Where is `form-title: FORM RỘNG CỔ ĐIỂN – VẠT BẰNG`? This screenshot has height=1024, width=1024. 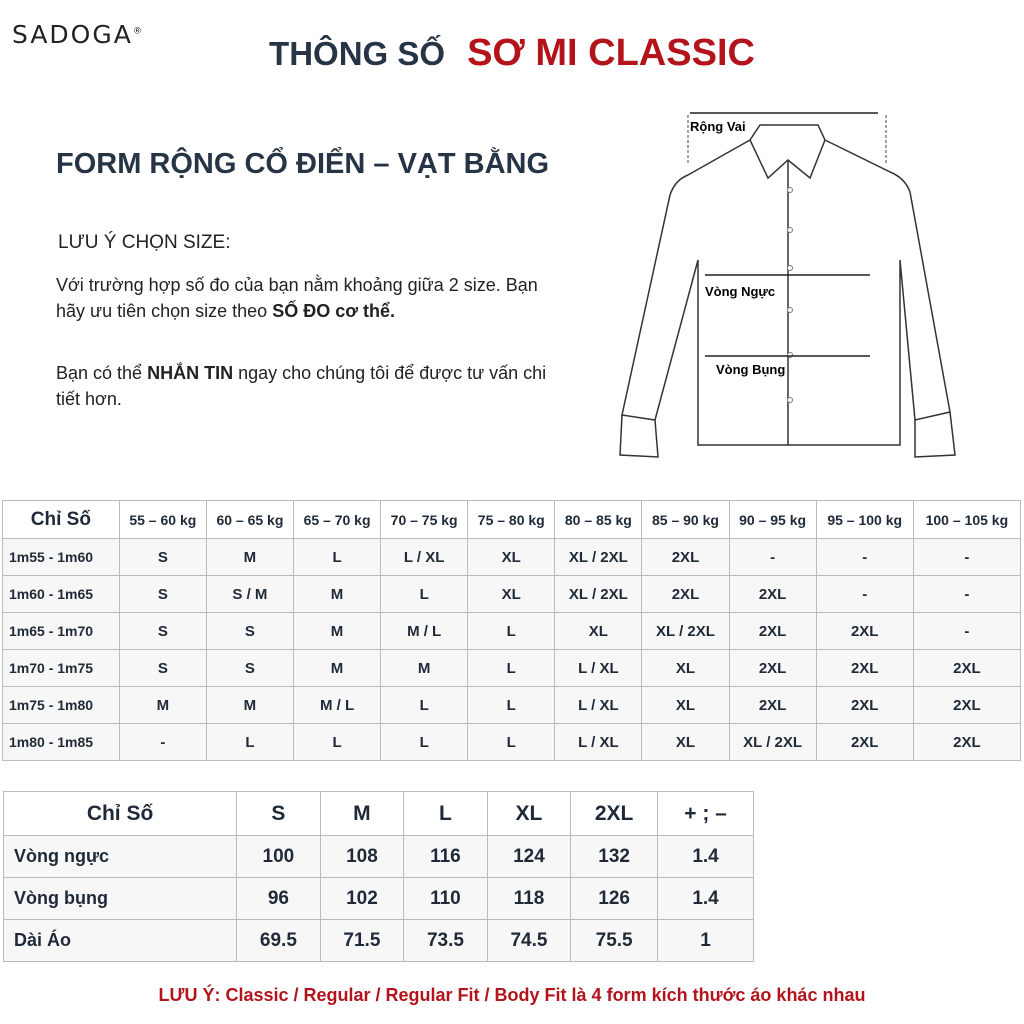 form-title: FORM RỘNG CỔ ĐIỂN – VẠT BẰNG is located at coordinates (303, 164).